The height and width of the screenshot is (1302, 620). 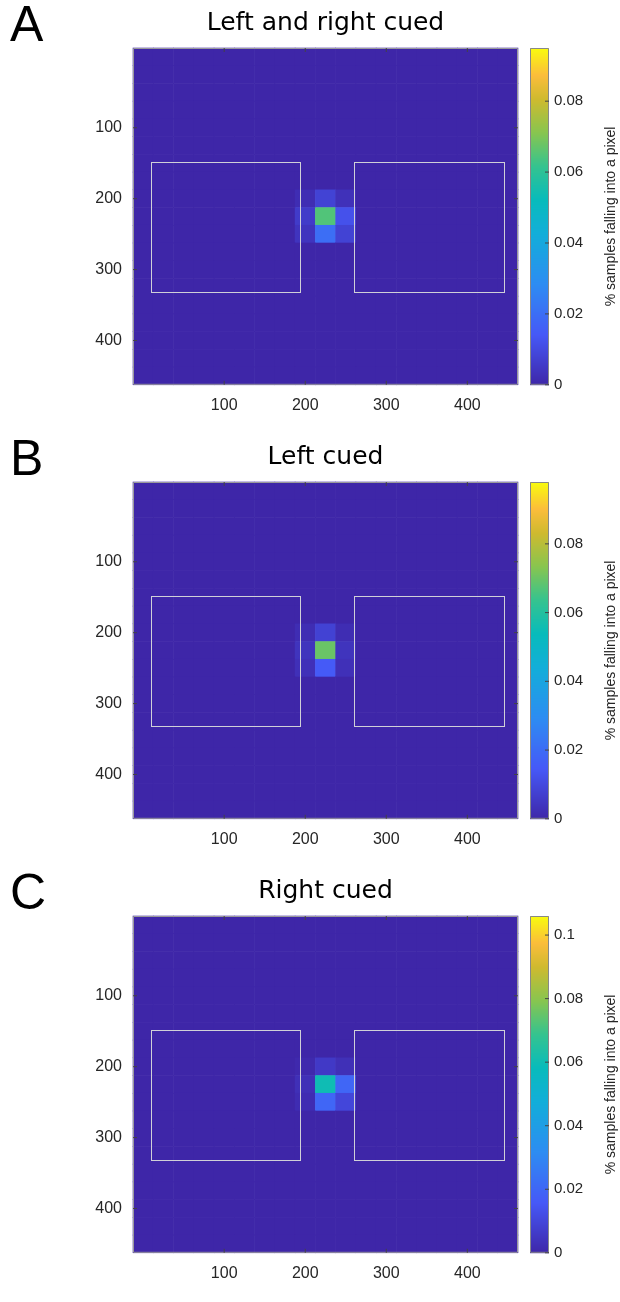 What do you see at coordinates (27, 457) in the screenshot?
I see `text: B` at bounding box center [27, 457].